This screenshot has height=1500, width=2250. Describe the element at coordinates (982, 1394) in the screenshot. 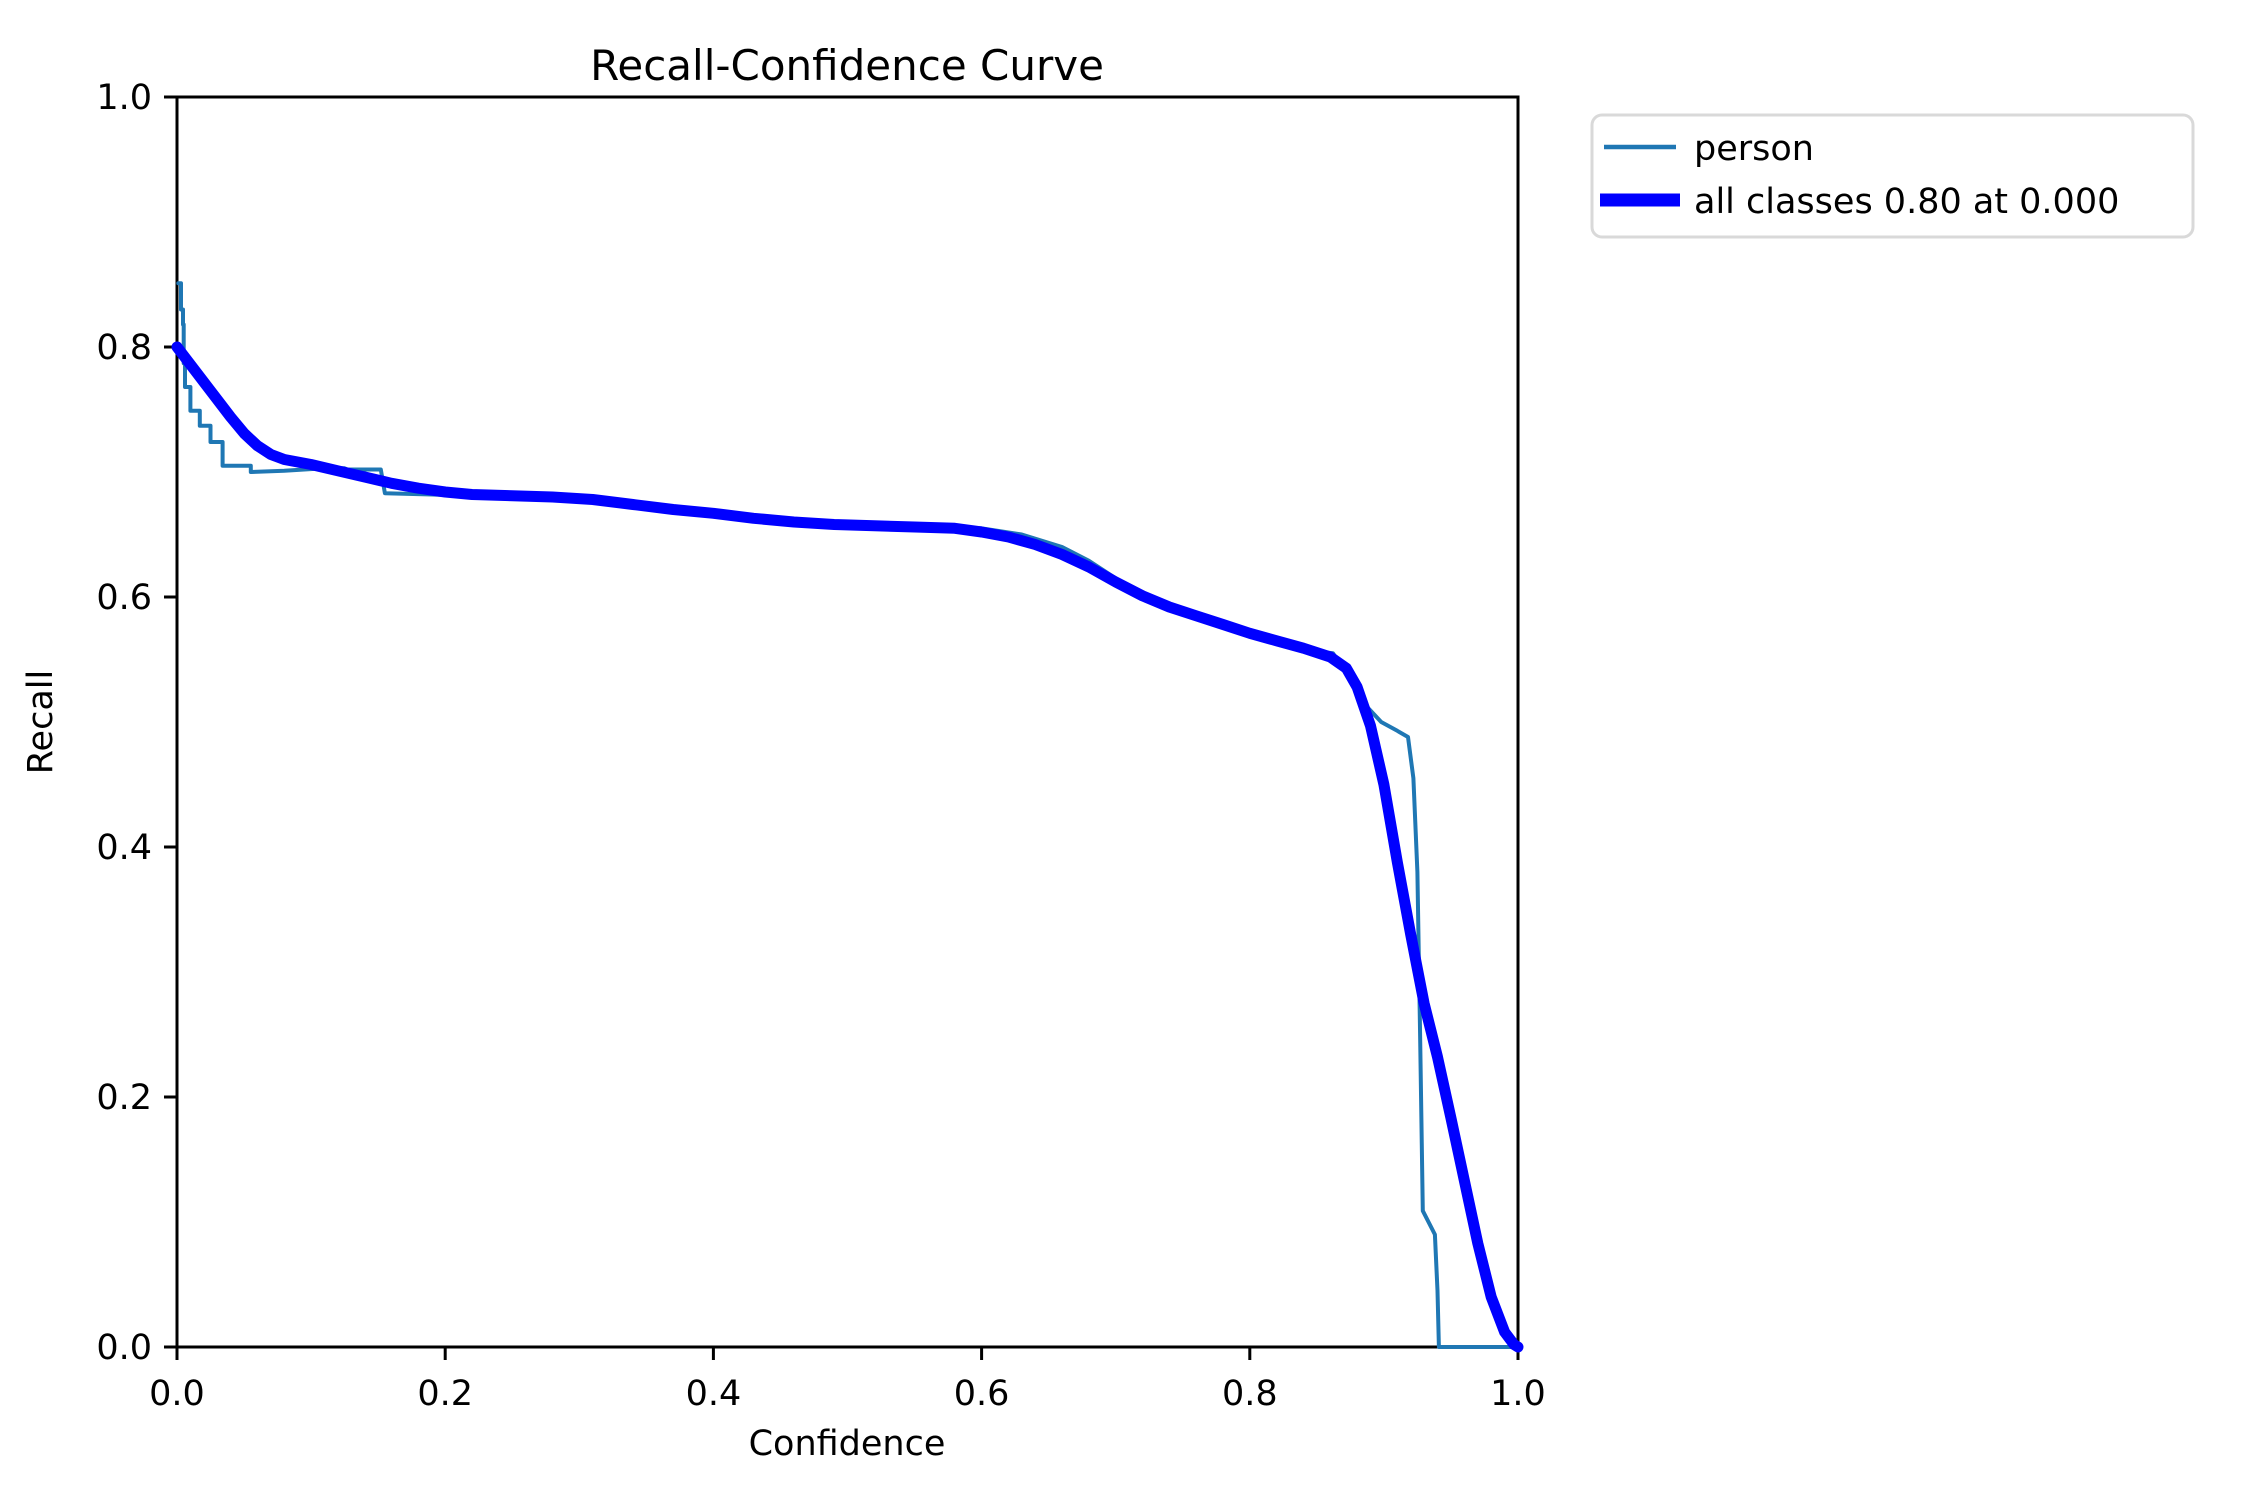

I see `x-tick-label: 0.6` at that location.